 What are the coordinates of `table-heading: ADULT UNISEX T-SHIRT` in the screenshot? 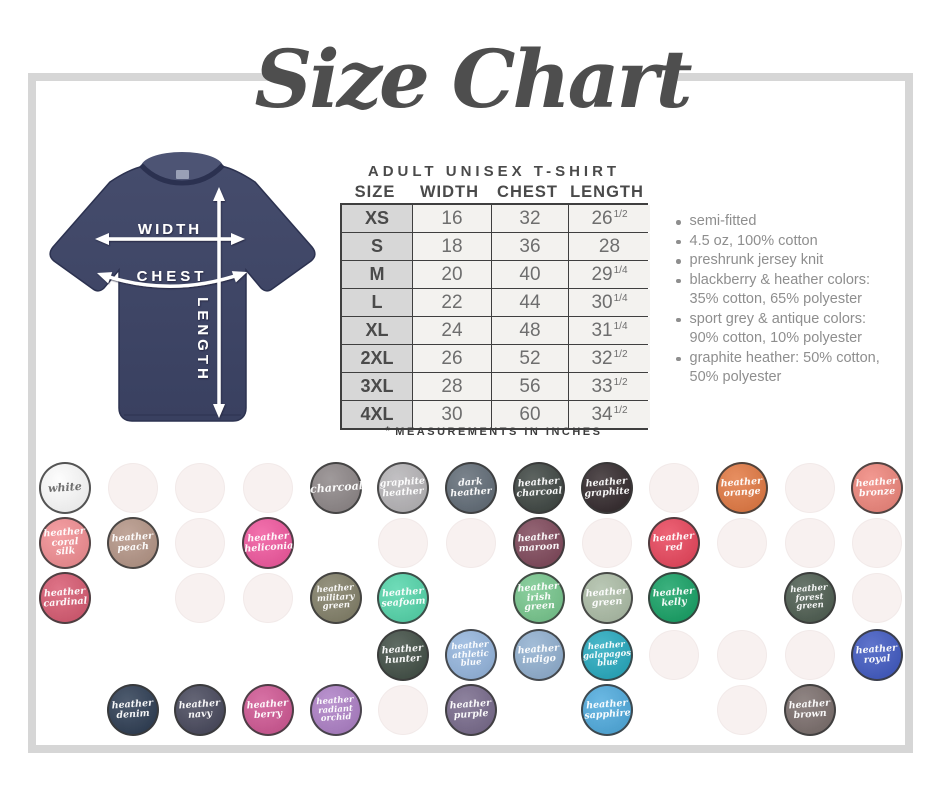 It's located at (494, 171).